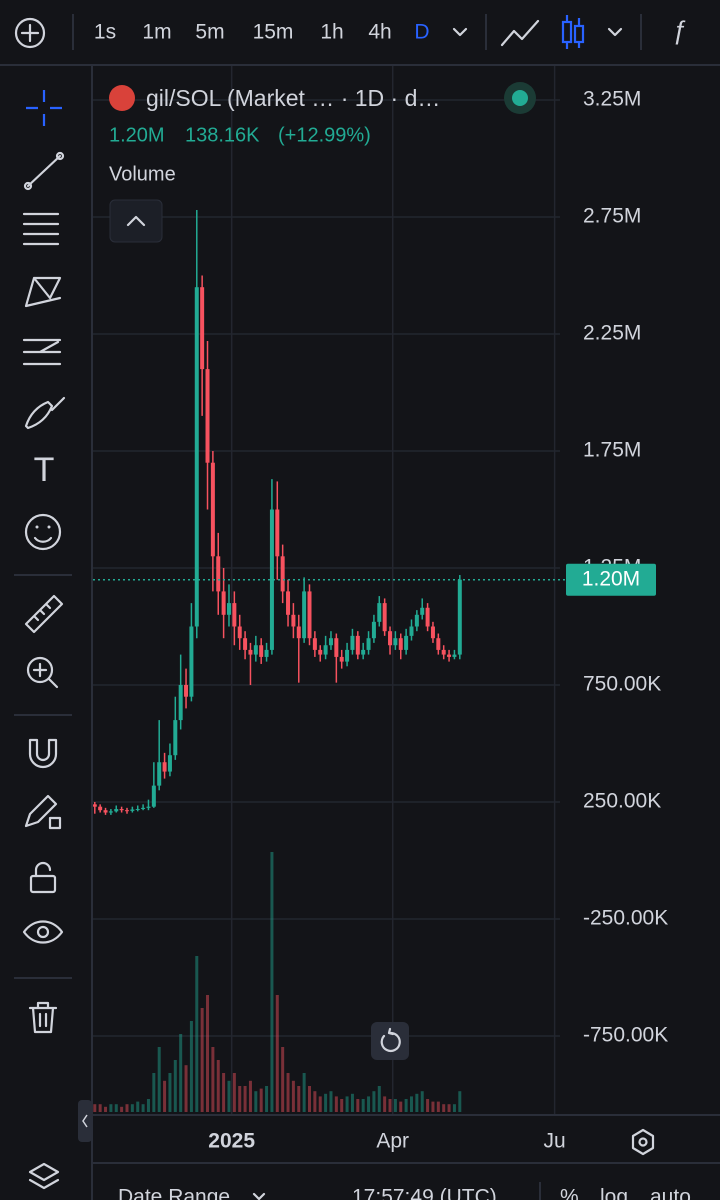 This screenshot has width=720, height=1200. I want to click on candle-chart-button, so click(573, 32).